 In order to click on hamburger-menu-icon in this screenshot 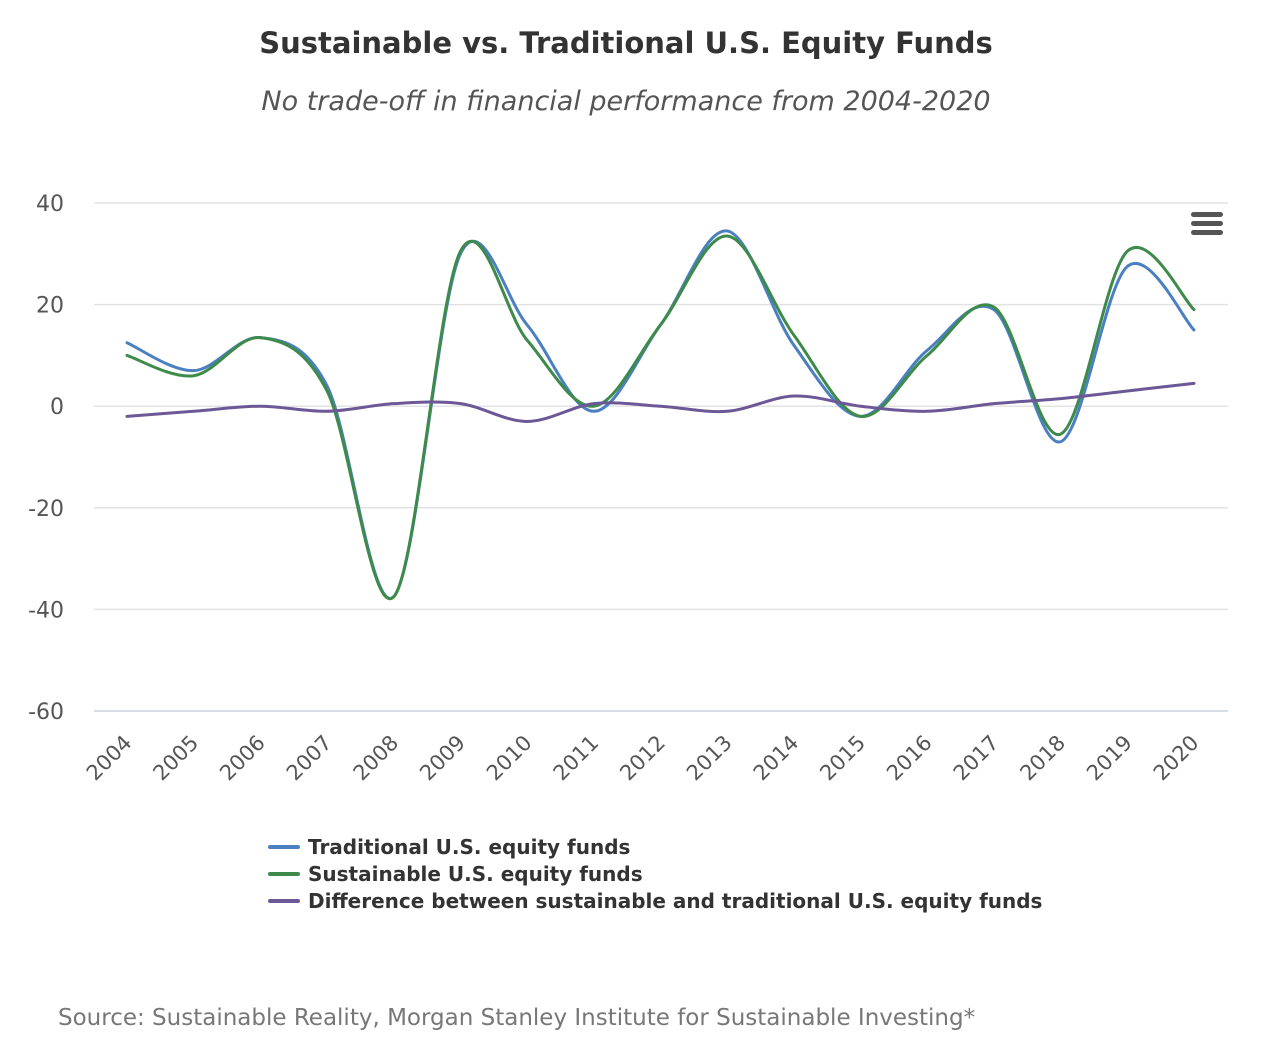, I will do `click(1207, 225)`.